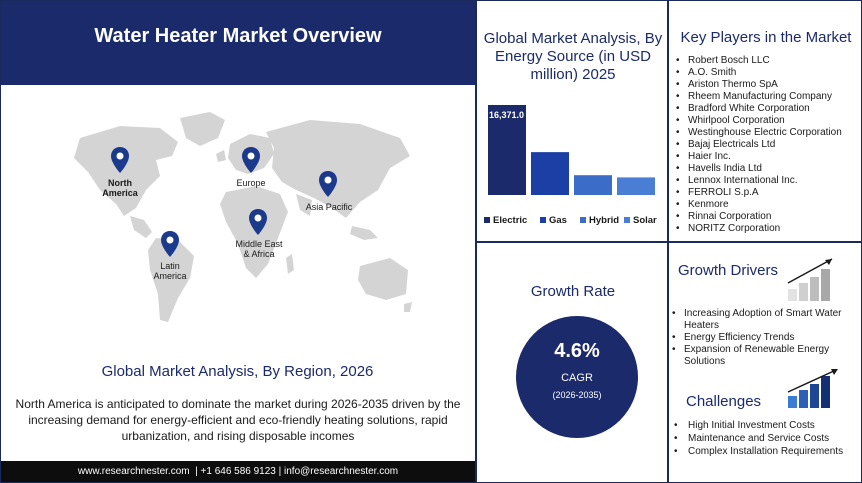 The height and width of the screenshot is (483, 862). What do you see at coordinates (763, 451) in the screenshot?
I see `list-item: Complex Installation Requirements` at bounding box center [763, 451].